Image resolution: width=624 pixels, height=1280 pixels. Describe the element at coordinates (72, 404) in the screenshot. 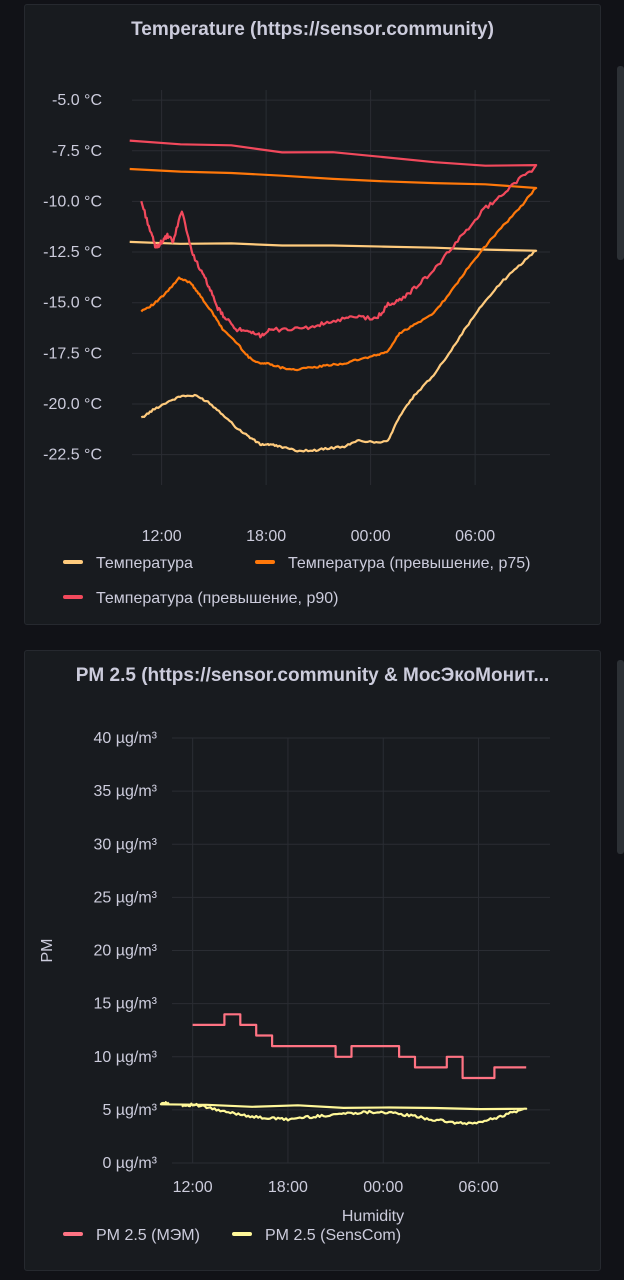

I see `y-tick-label: -20.0 °C` at that location.